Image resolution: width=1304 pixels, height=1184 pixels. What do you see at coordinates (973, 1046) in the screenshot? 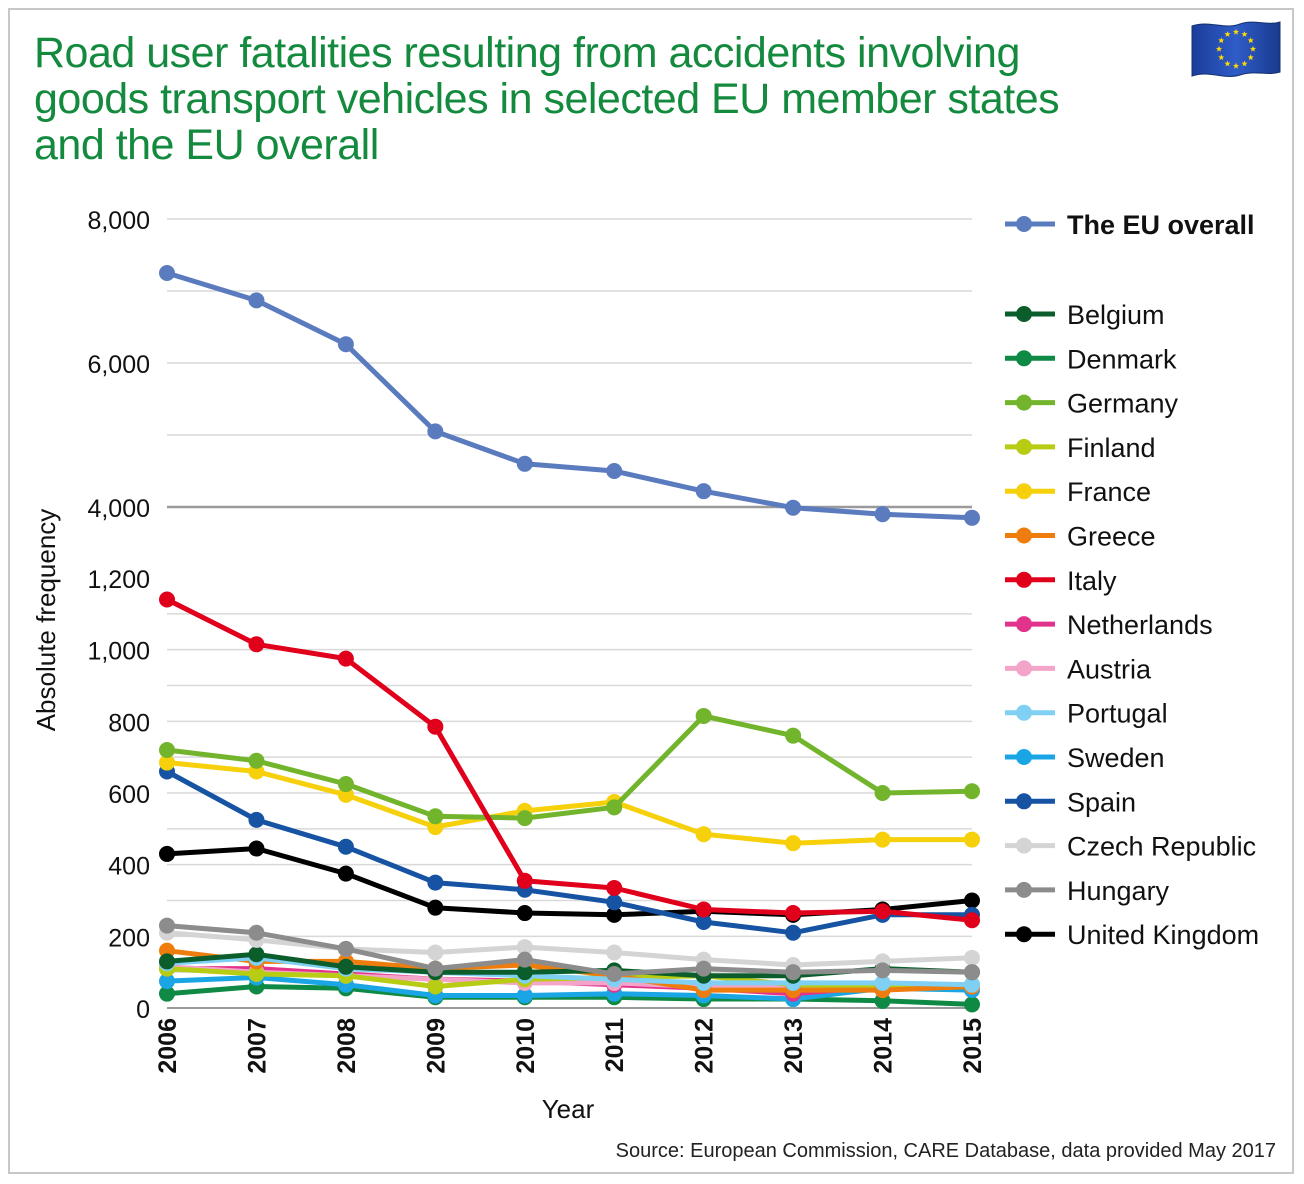
I see `x-tick-label: 2015` at bounding box center [973, 1046].